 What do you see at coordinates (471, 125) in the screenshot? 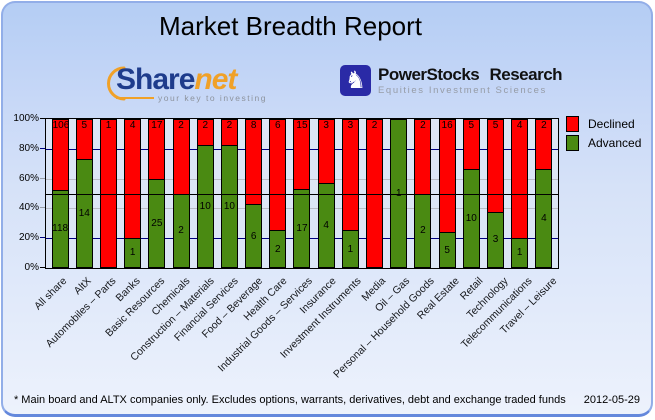
I see `declined-count: 5` at bounding box center [471, 125].